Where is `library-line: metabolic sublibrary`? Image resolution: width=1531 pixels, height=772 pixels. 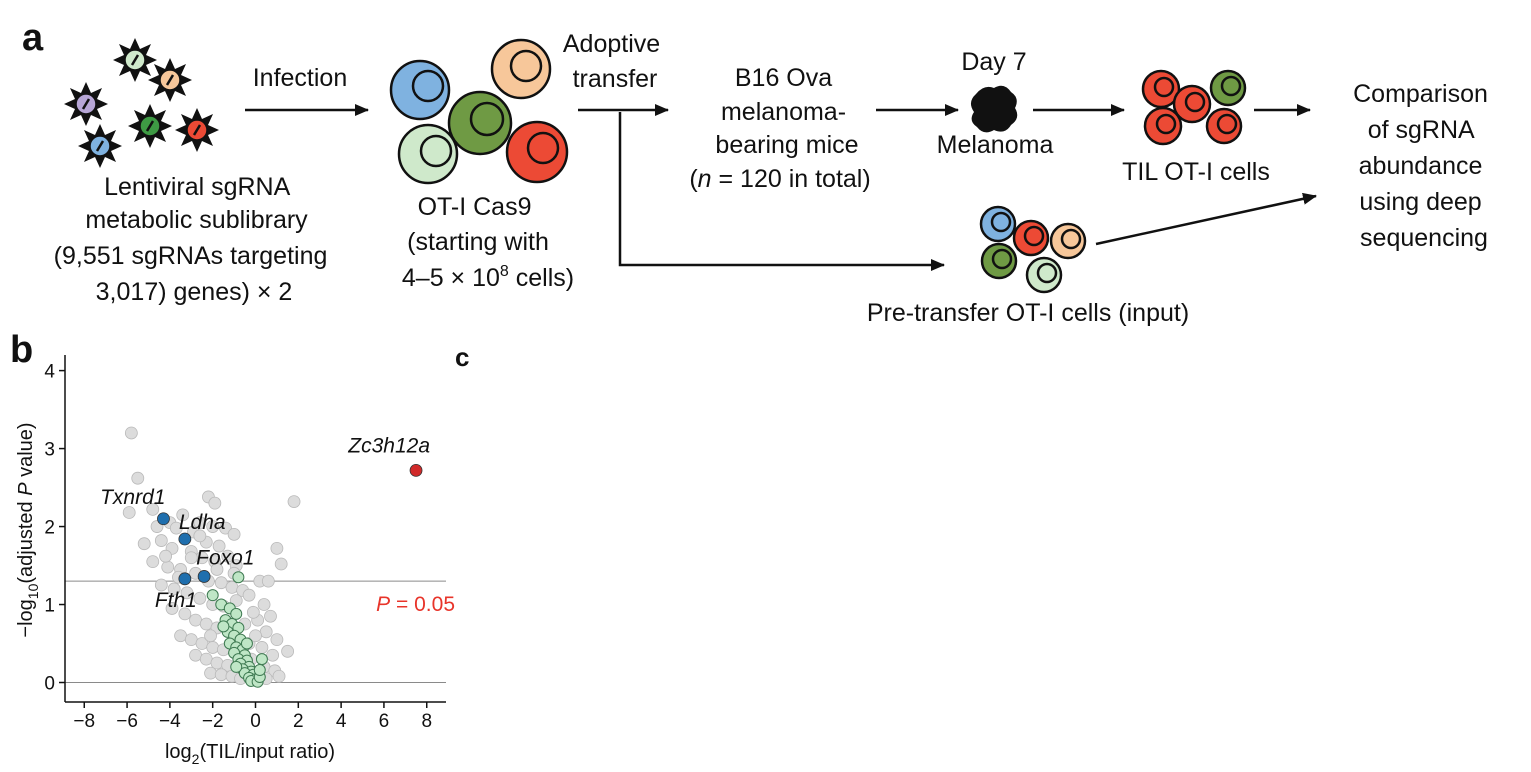 library-line: metabolic sublibrary is located at coordinates (196, 220).